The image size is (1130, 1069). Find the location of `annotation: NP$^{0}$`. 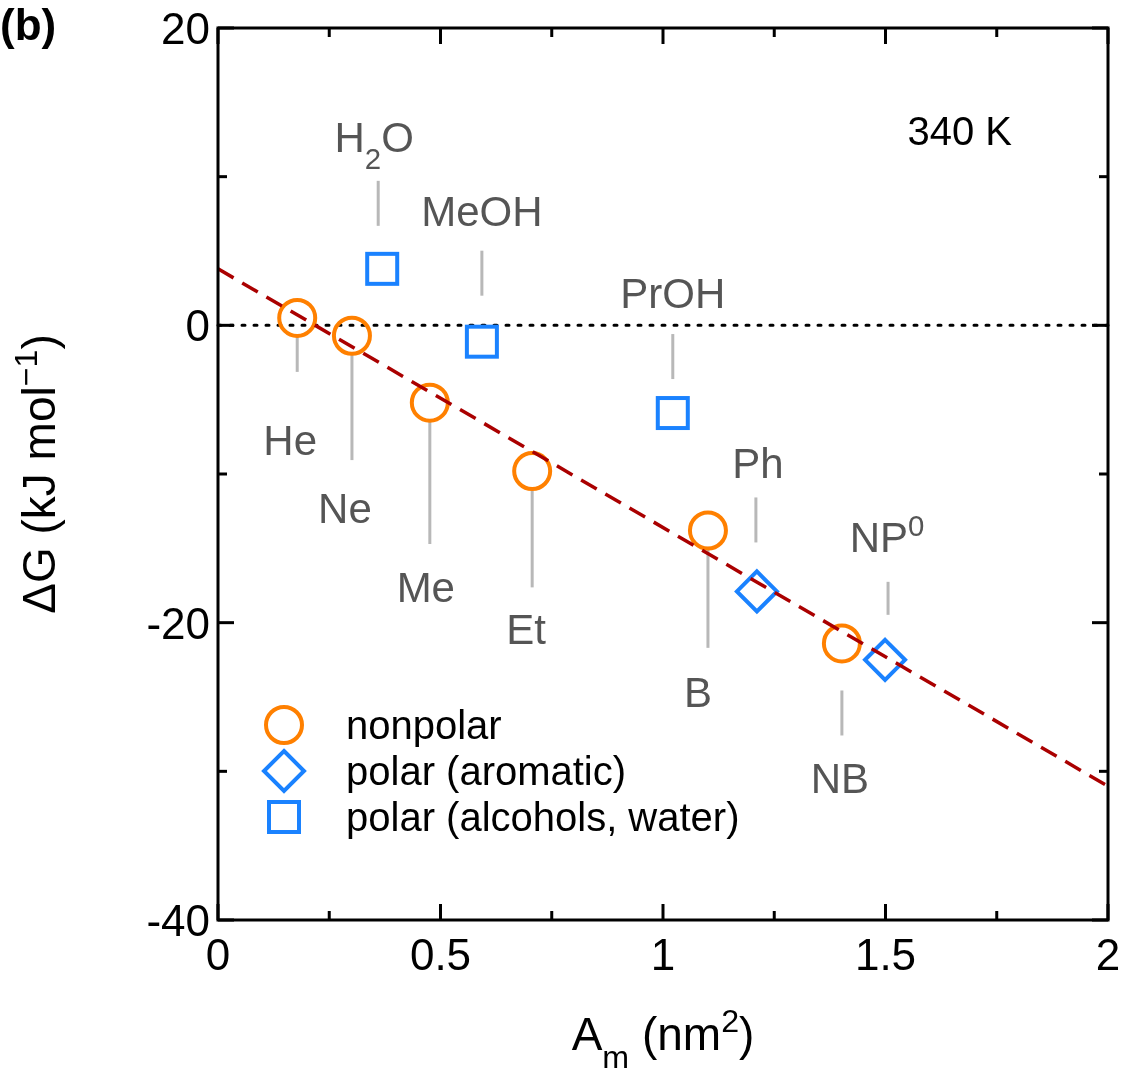

annotation: NP$^{0}$ is located at coordinates (887, 534).